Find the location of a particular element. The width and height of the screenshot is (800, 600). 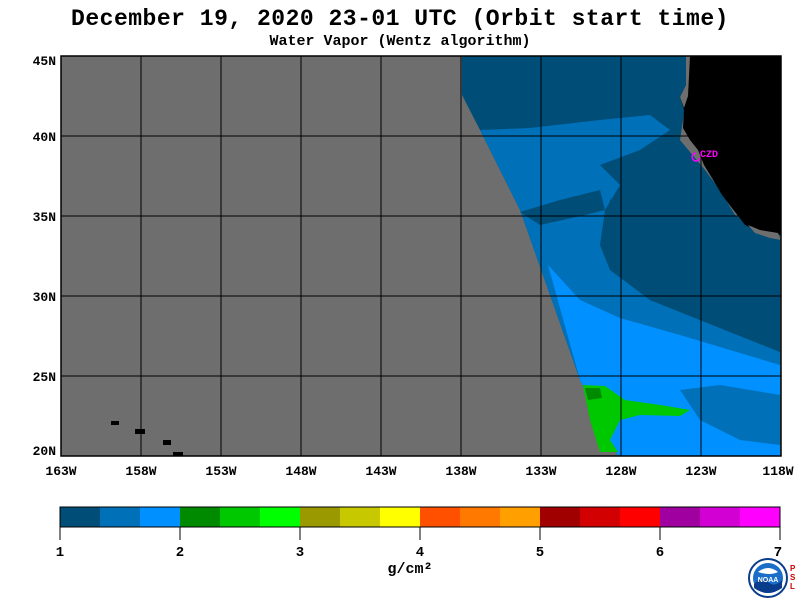

colorbar is located at coordinates (420, 517).